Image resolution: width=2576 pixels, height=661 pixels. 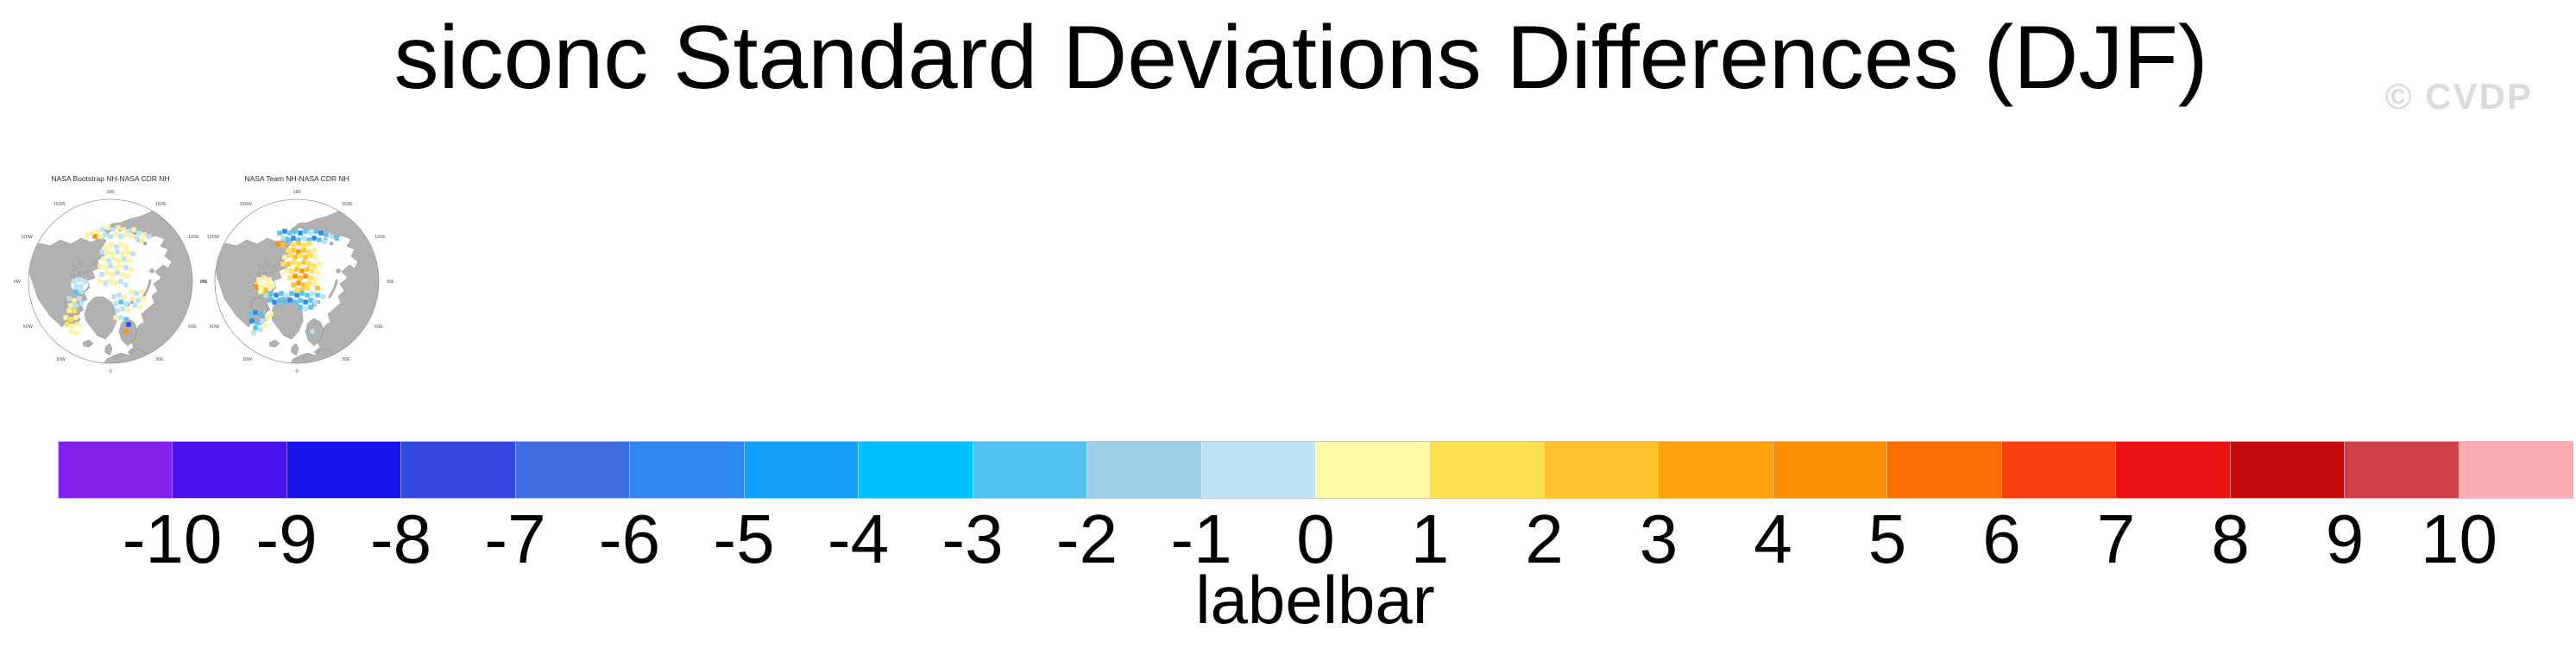 What do you see at coordinates (110, 281) in the screenshot?
I see `polar-map-slot: 180 150E 120E 90E 60E 30E 0 30W 60W 90W 120W 150W` at bounding box center [110, 281].